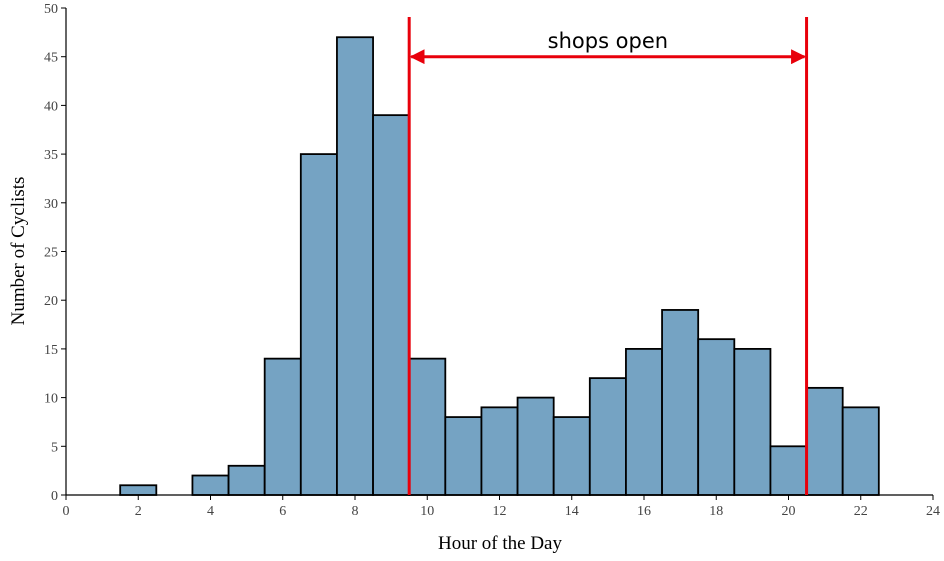 This screenshot has width=944, height=561. What do you see at coordinates (608, 41) in the screenshot?
I see `shops-open-label: shops open` at bounding box center [608, 41].